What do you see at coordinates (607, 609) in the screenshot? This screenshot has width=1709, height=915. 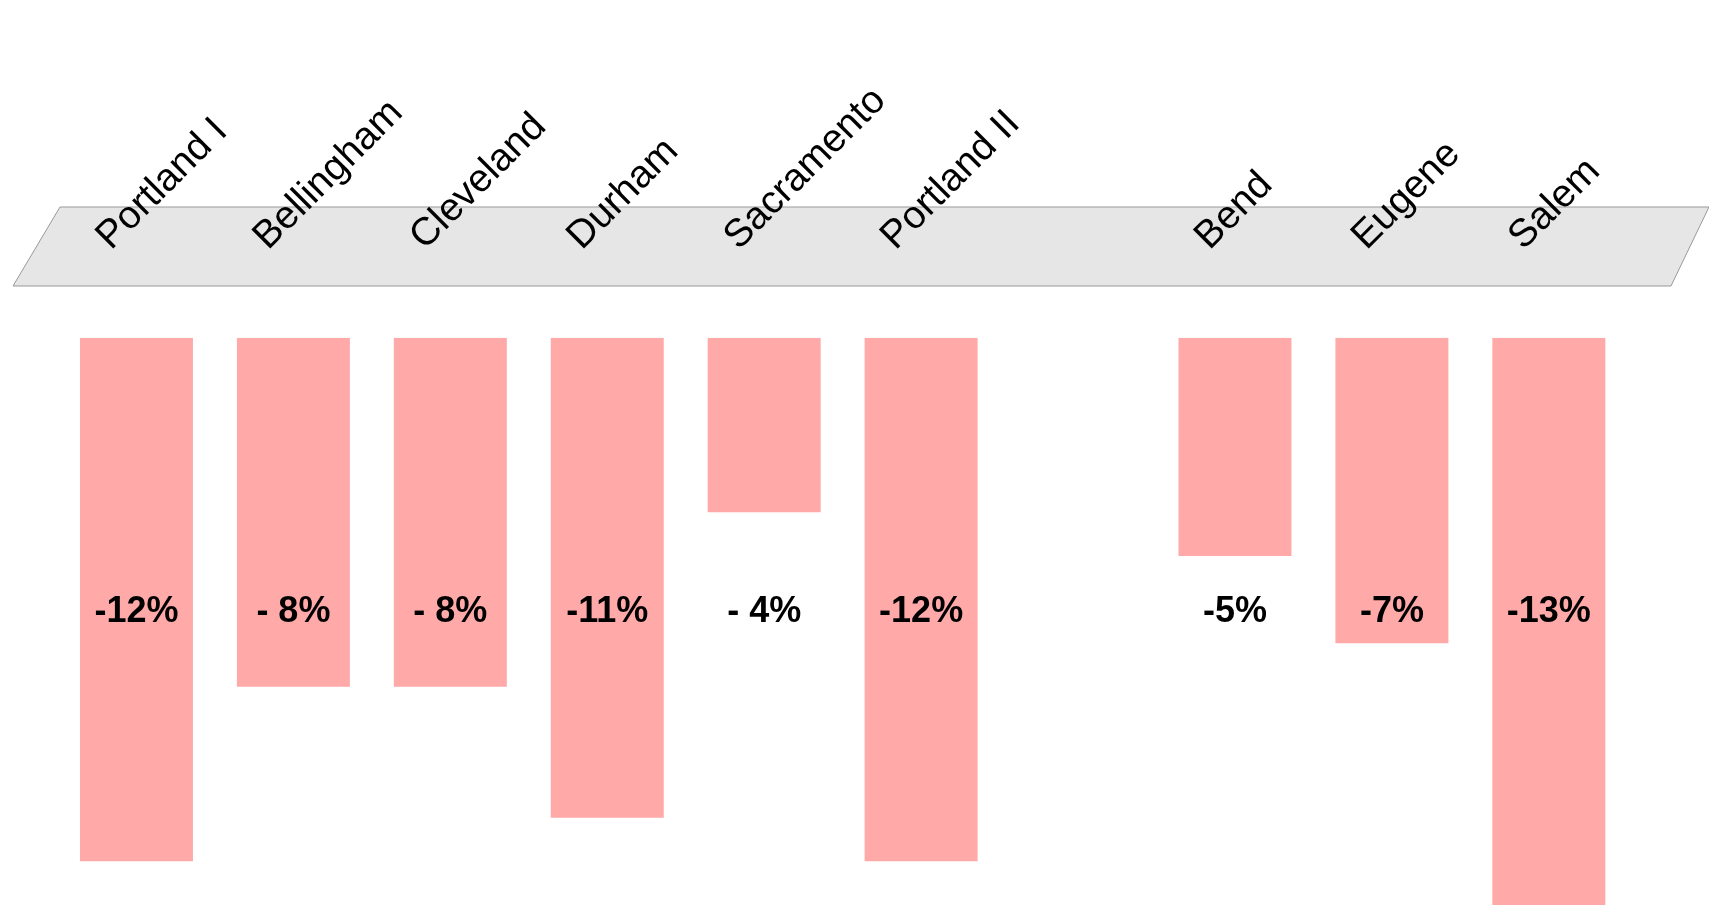 I see `data-label: -11%` at bounding box center [607, 609].